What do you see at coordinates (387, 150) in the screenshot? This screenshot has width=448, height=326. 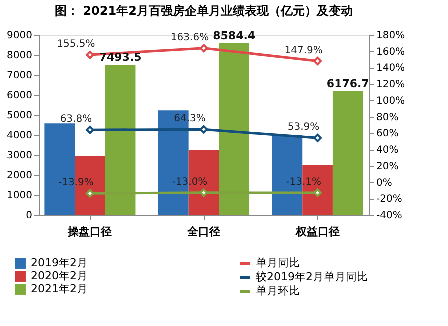 I see `y2-tick-label: 40%` at bounding box center [387, 150].